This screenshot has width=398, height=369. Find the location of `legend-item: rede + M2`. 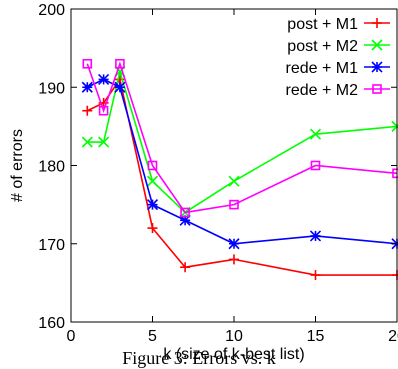

legend-item: rede + M2 is located at coordinates (338, 90).